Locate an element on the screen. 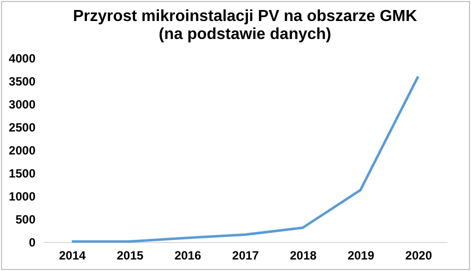 The width and height of the screenshot is (471, 271). y-tick-label: 1000 is located at coordinates (22, 197).